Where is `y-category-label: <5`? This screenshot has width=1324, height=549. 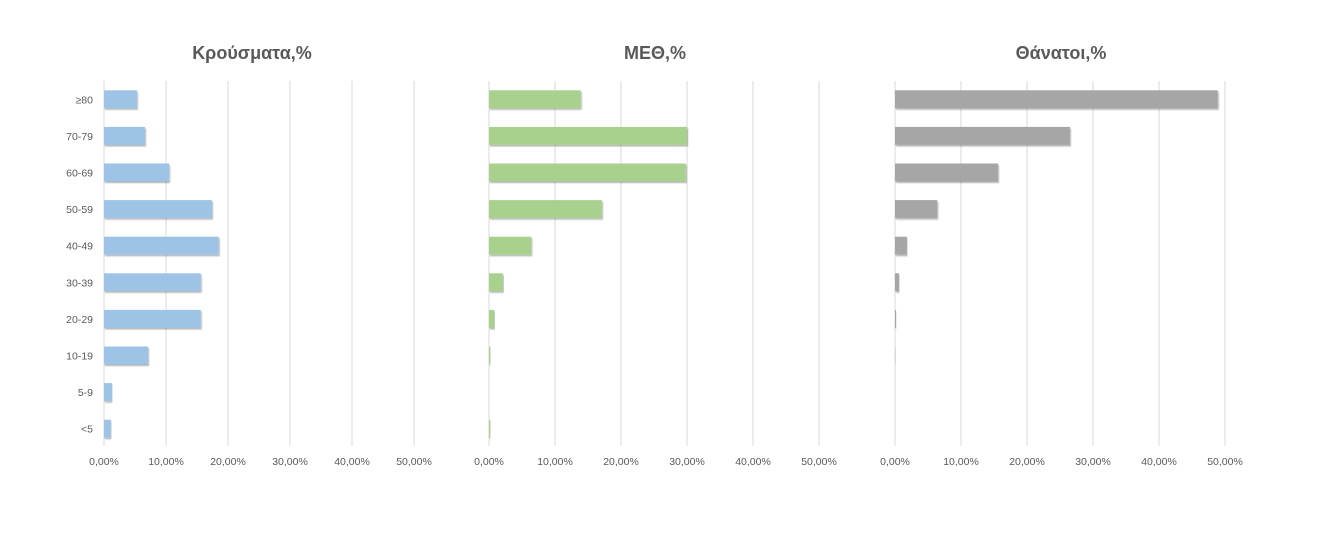 y-category-label: <5 is located at coordinates (87, 430).